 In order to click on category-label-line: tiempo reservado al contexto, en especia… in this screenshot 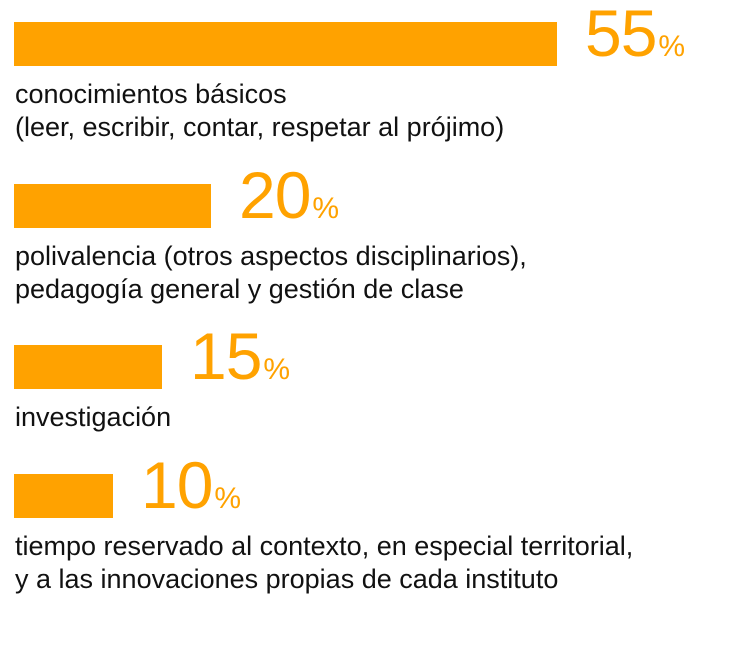, I will do `click(324, 546)`.